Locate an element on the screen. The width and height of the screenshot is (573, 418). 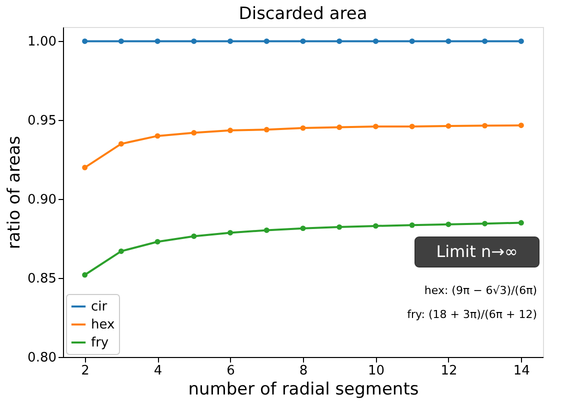
legend-label: cir is located at coordinates (99, 307).